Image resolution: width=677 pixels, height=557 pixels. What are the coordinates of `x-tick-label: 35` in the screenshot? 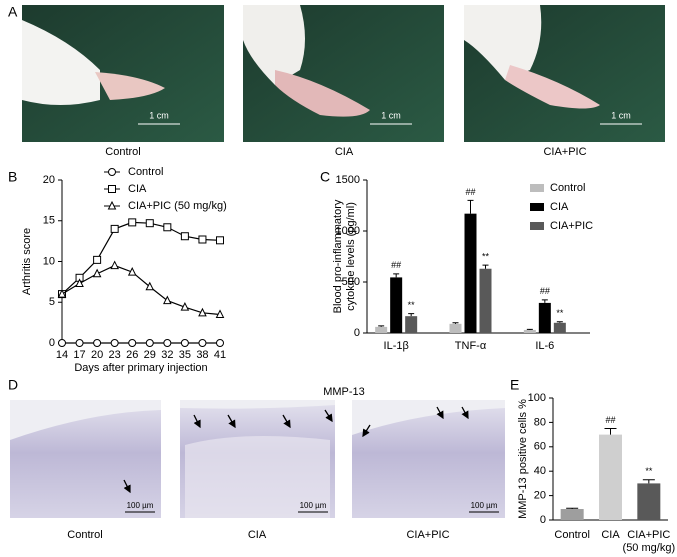 It's located at (185, 355).